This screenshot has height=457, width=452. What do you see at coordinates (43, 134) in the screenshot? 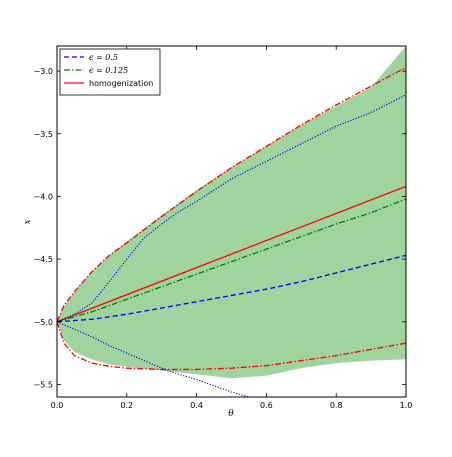
I see `y-tick-label: −3.5` at bounding box center [43, 134].